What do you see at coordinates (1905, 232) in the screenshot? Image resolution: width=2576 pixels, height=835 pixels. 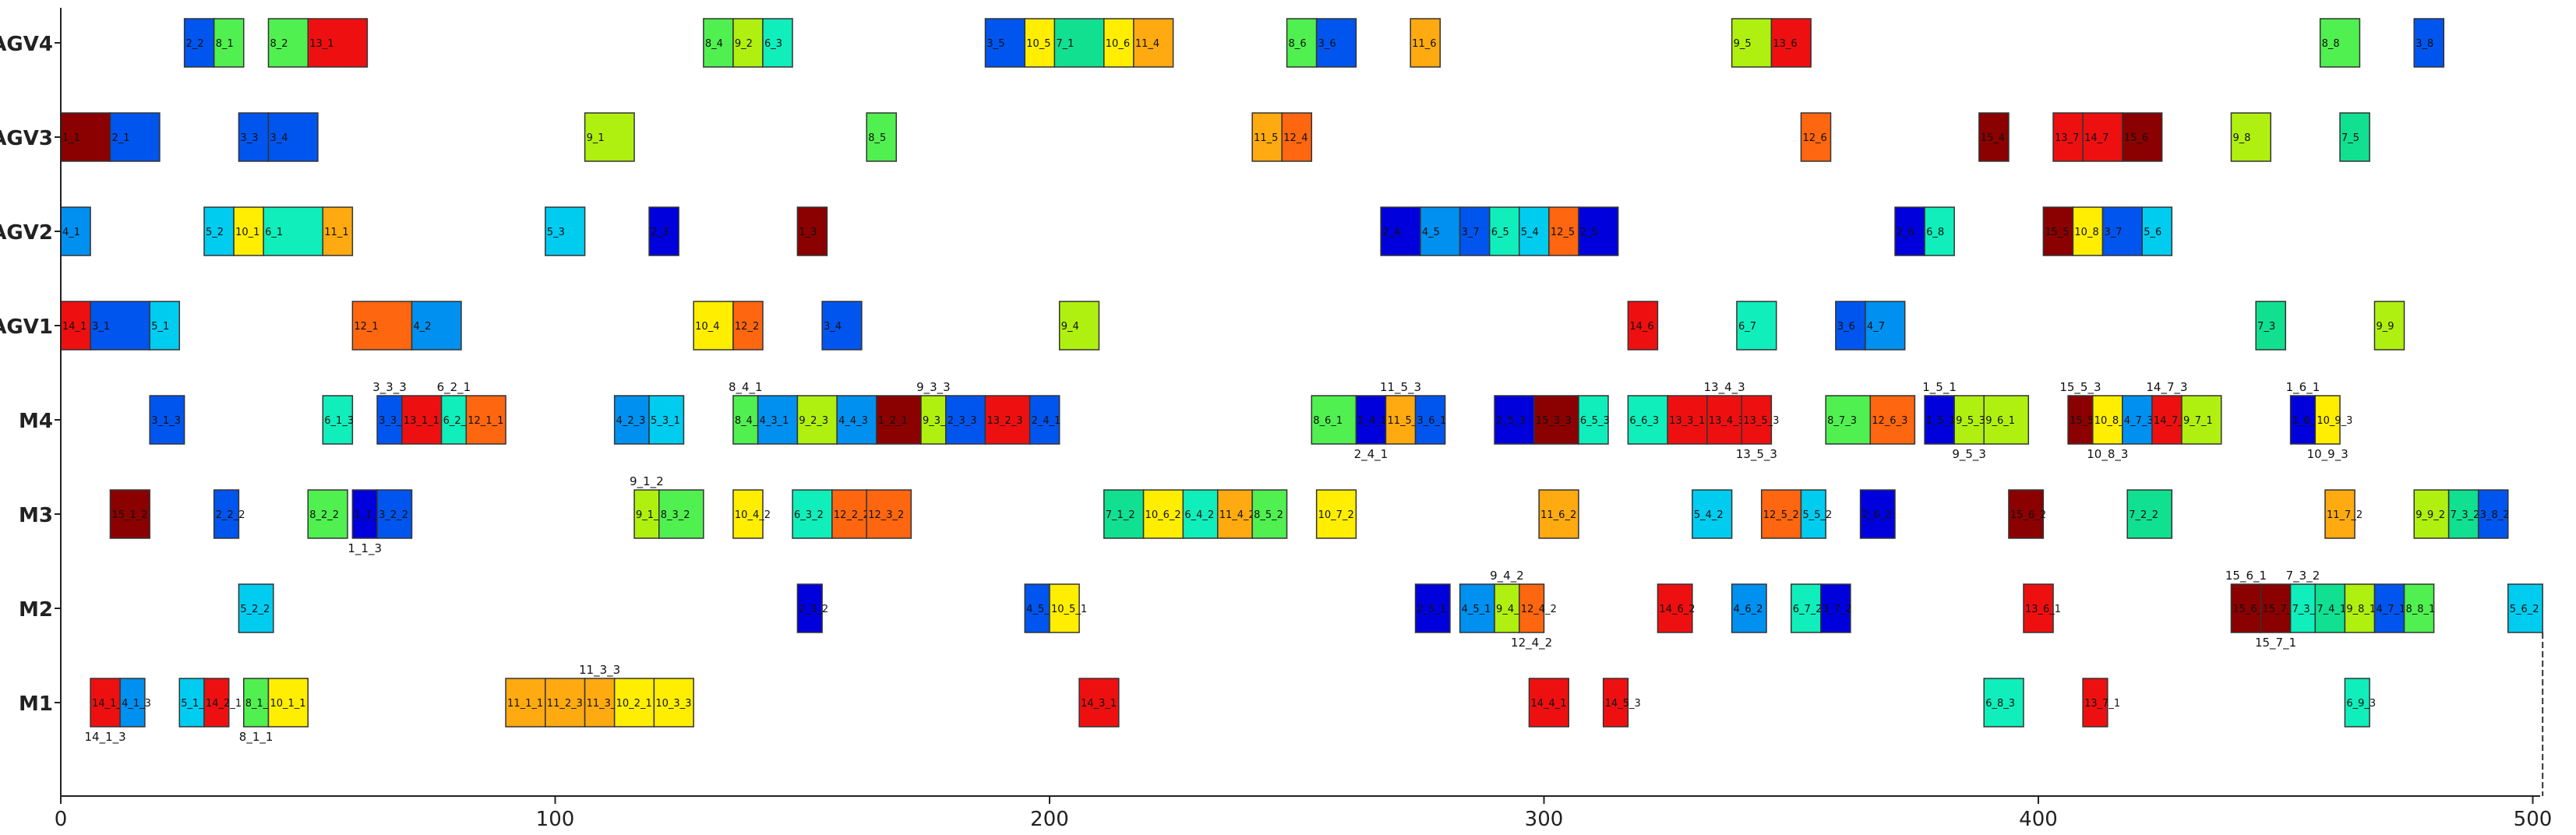 I see `task-label: 2_6` at bounding box center [1905, 232].